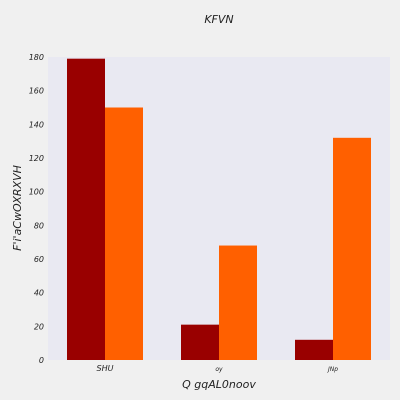 This screenshot has height=400, width=400. What do you see at coordinates (17, 208) in the screenshot?
I see `y-axis-label: F'i'aCwOXRXVH` at bounding box center [17, 208].